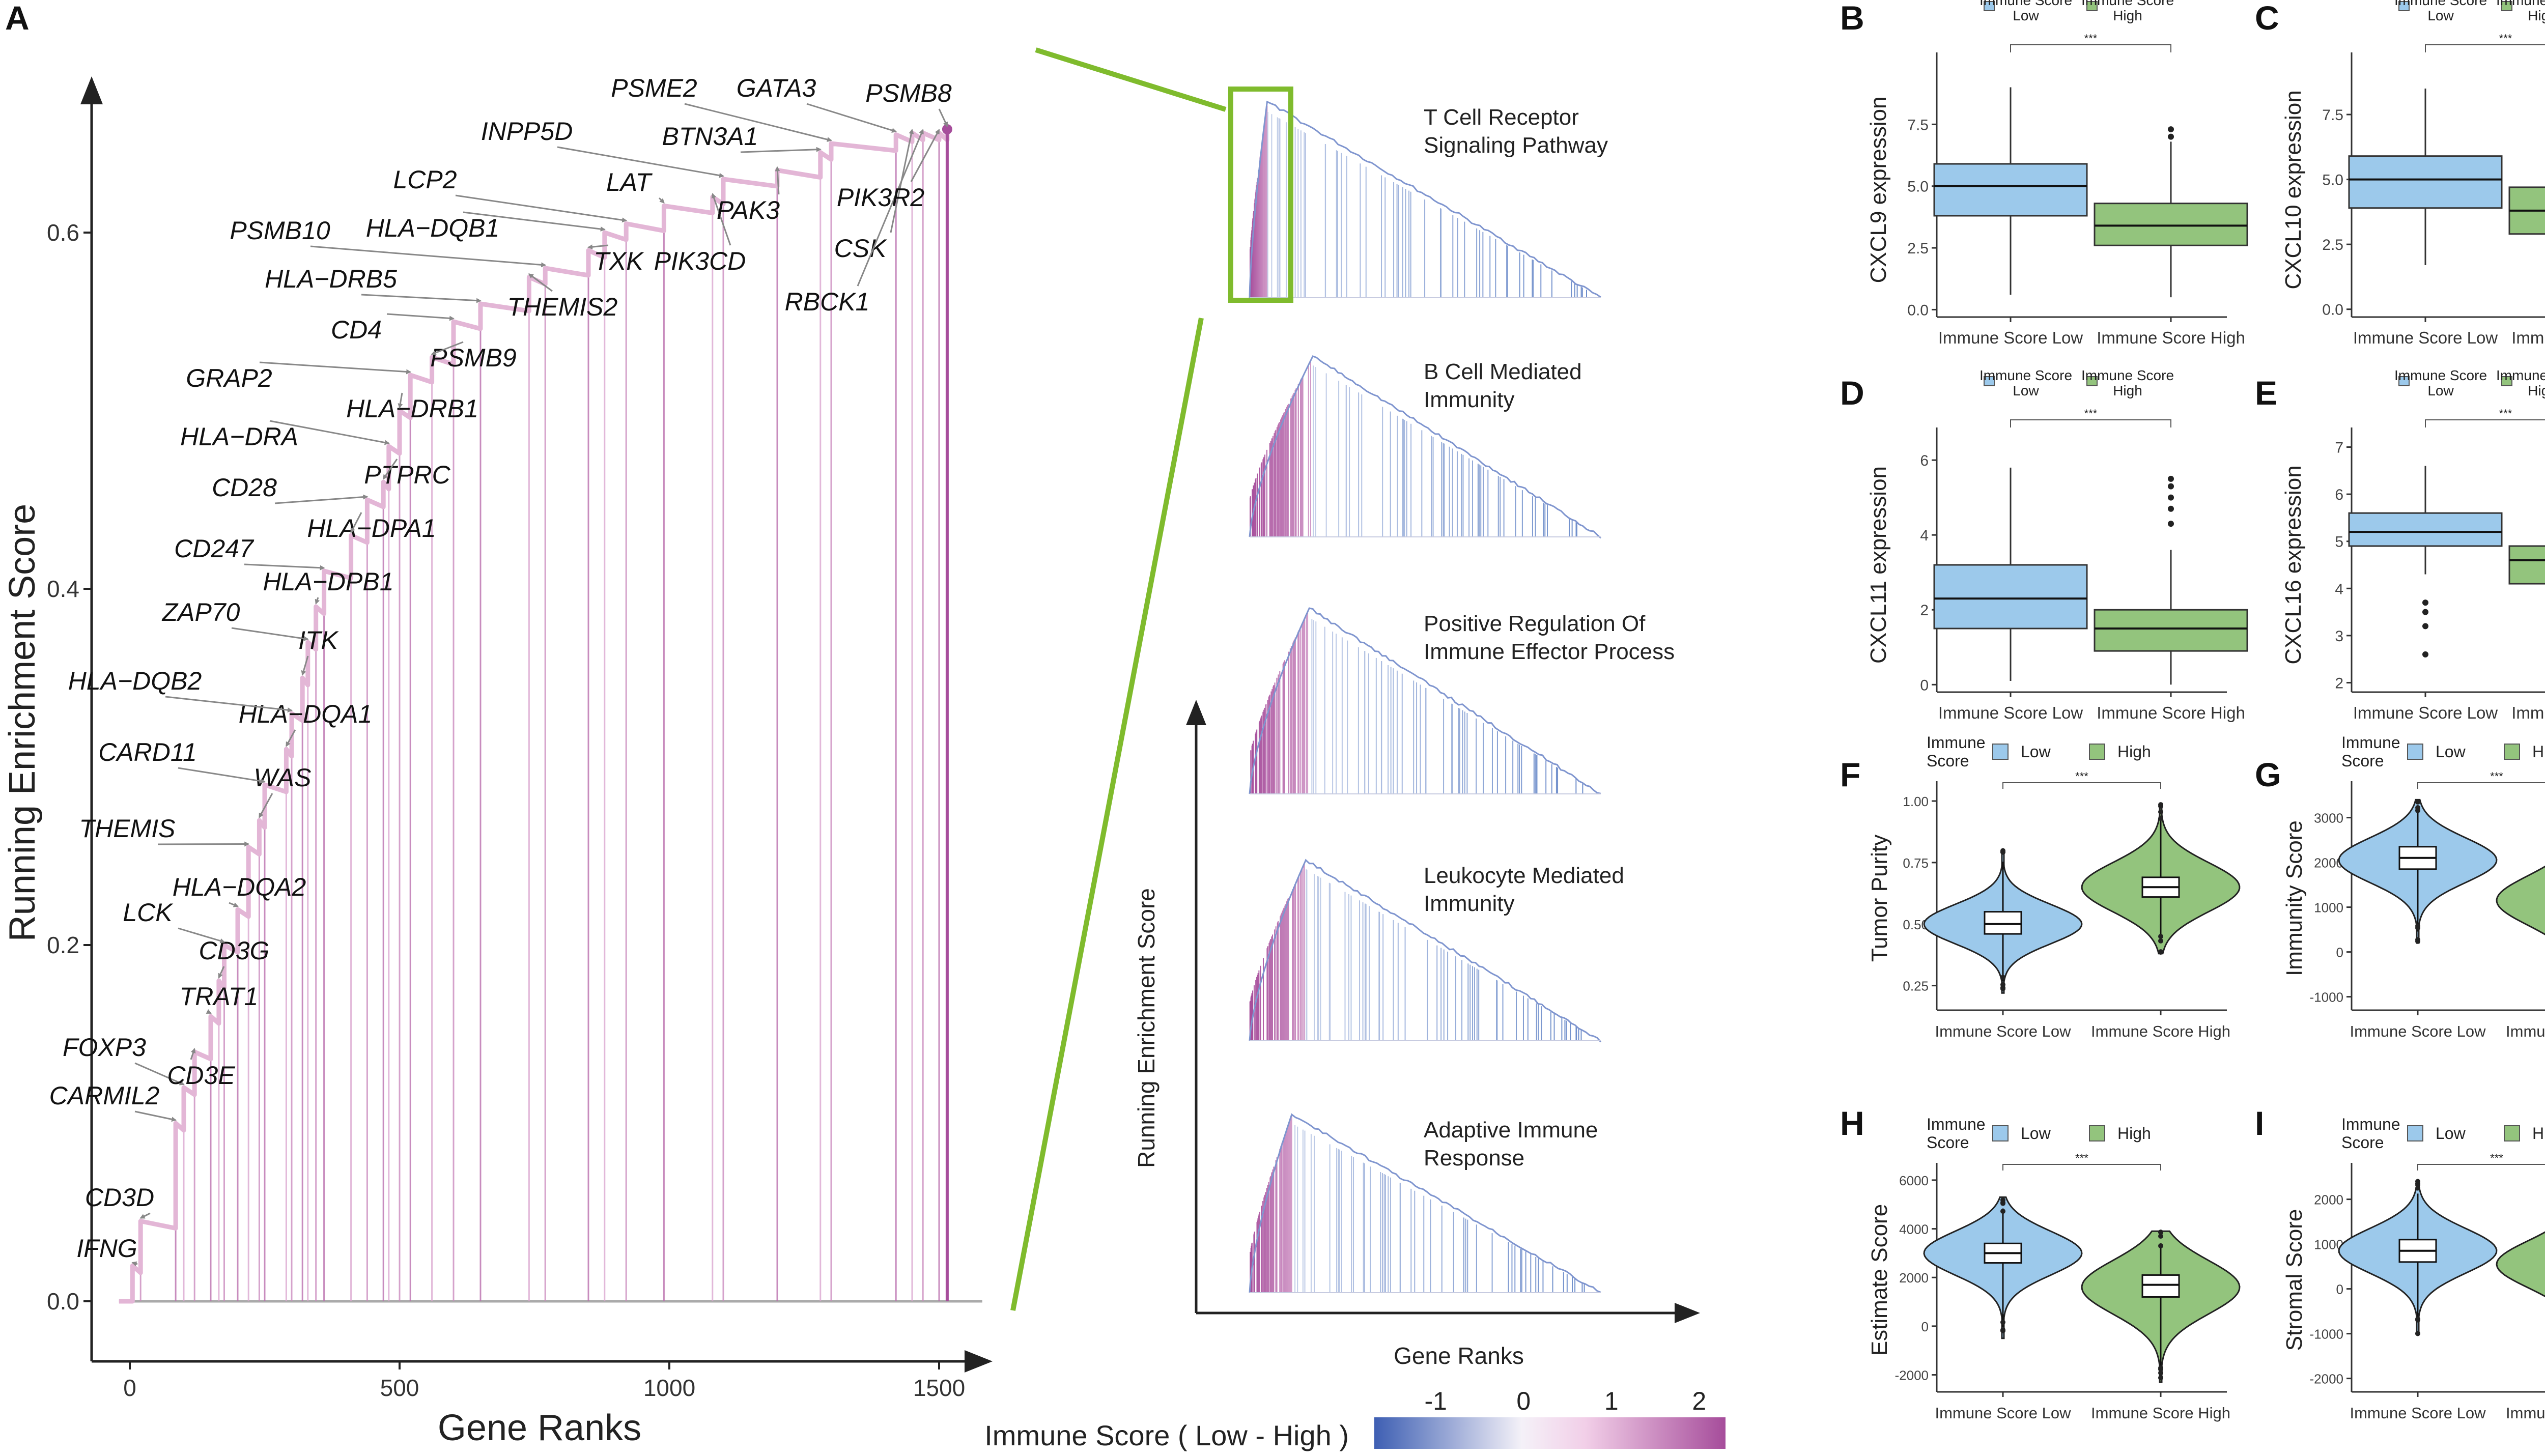 The width and height of the screenshot is (2545, 1456). What do you see at coordinates (328, 581) in the screenshot?
I see `a-gene-label: HLA−DPB1` at bounding box center [328, 581].